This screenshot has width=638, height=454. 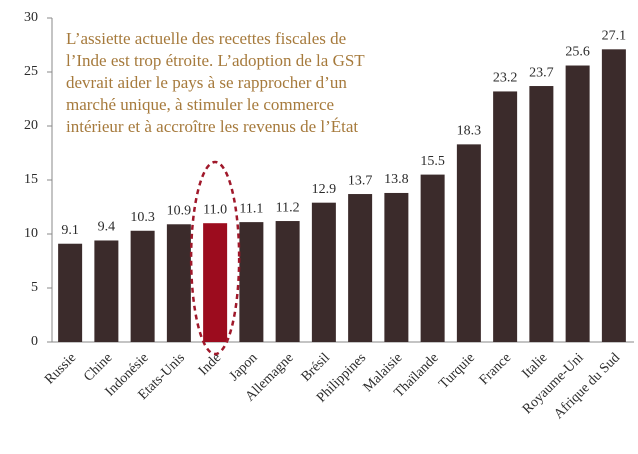 I want to click on value-label: 11.2, so click(x=288, y=207).